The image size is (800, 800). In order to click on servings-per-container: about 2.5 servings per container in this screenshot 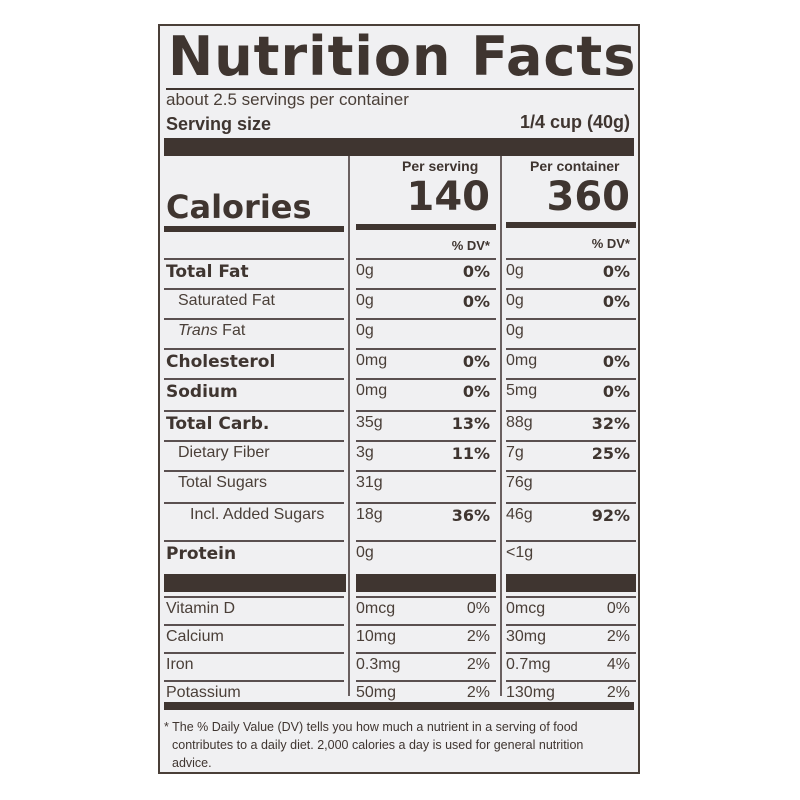, I will do `click(287, 99)`.